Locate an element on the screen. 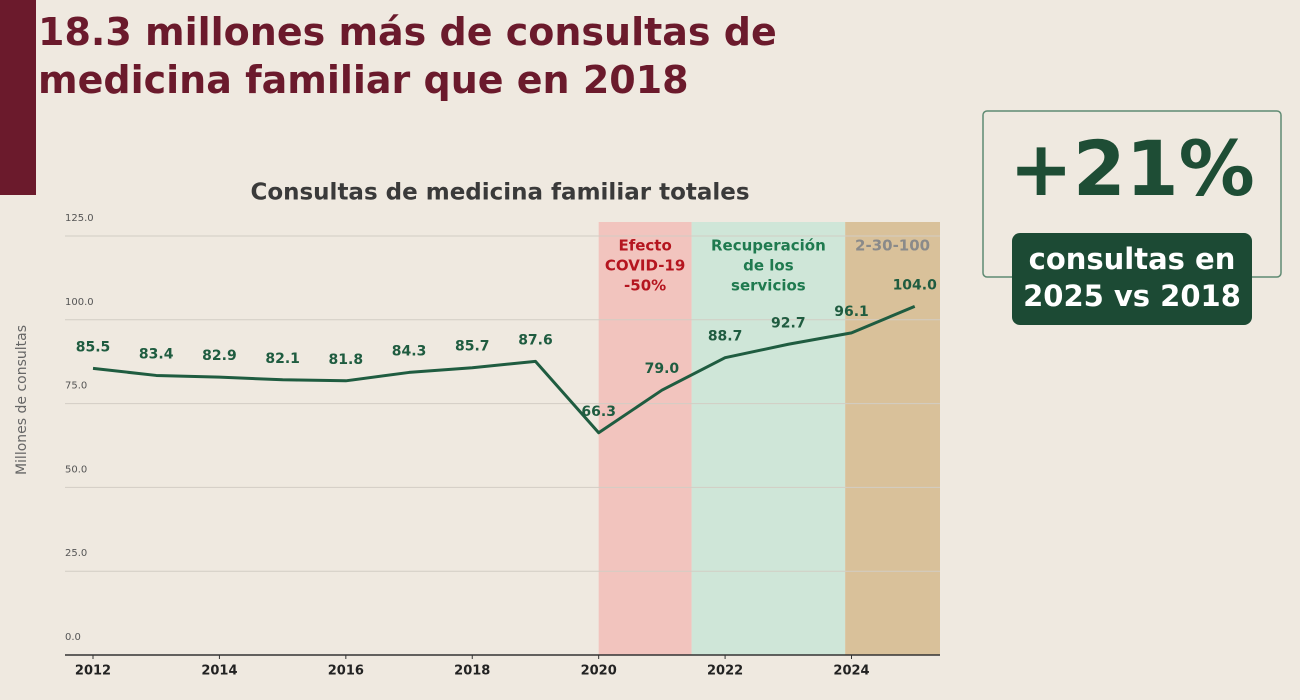  y-tick-label: 25.0 is located at coordinates (76, 553).